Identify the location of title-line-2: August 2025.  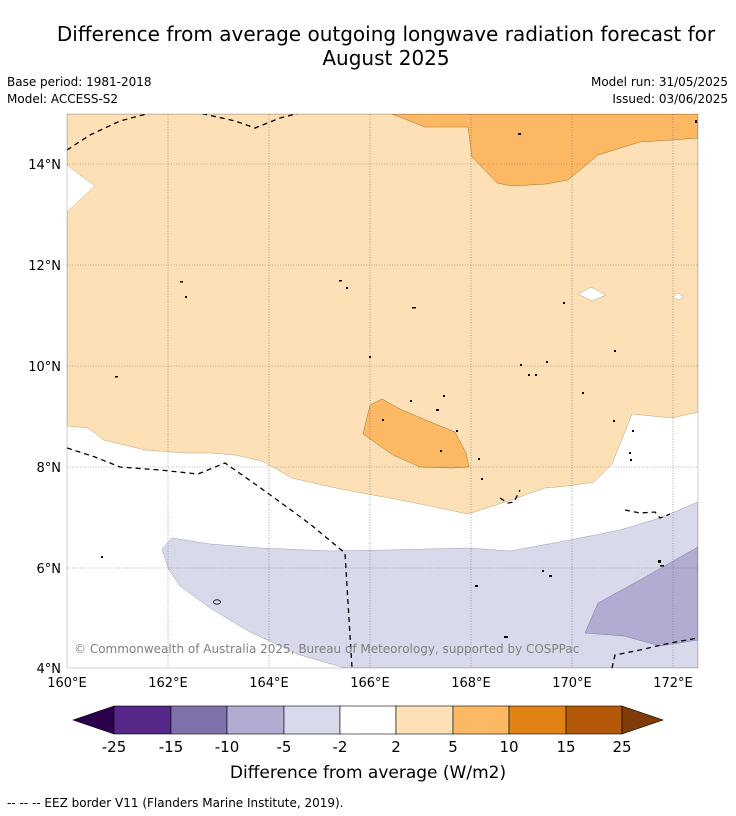
(386, 58).